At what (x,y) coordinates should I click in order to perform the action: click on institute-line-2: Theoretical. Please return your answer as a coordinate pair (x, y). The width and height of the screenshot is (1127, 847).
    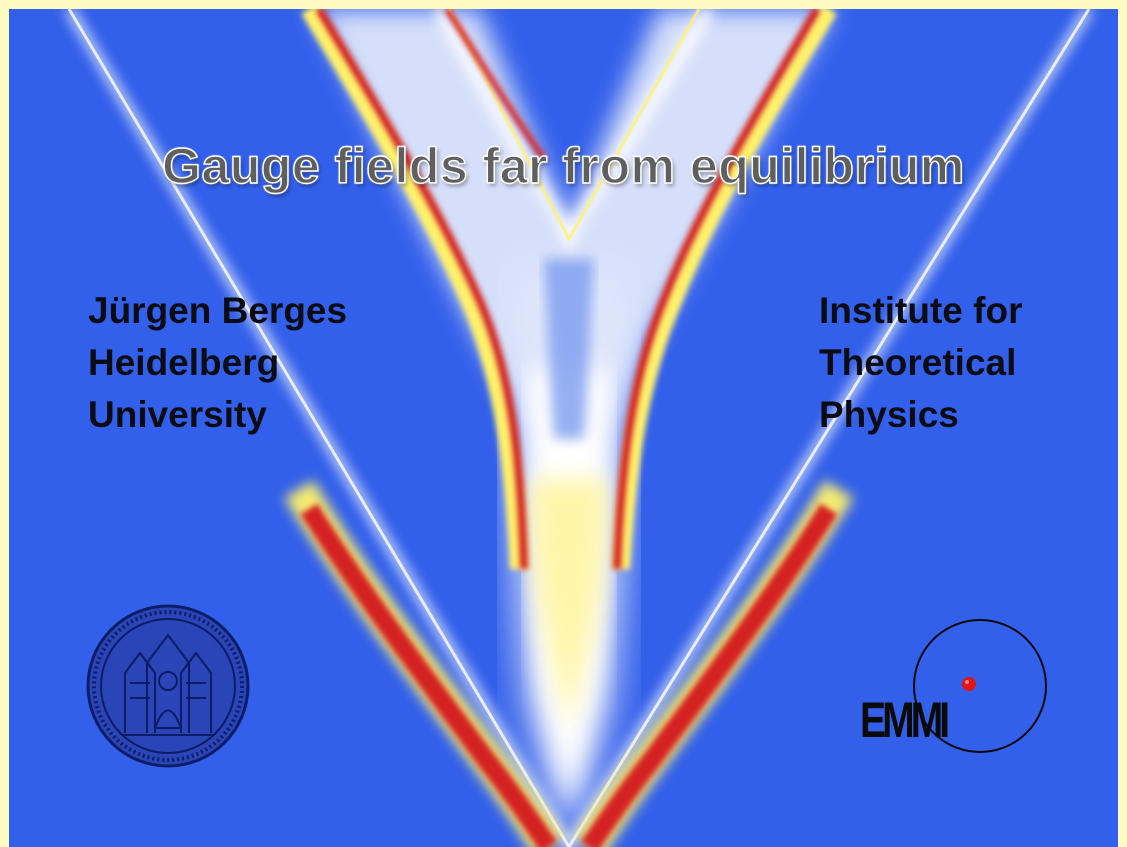
    Looking at the image, I should click on (918, 362).